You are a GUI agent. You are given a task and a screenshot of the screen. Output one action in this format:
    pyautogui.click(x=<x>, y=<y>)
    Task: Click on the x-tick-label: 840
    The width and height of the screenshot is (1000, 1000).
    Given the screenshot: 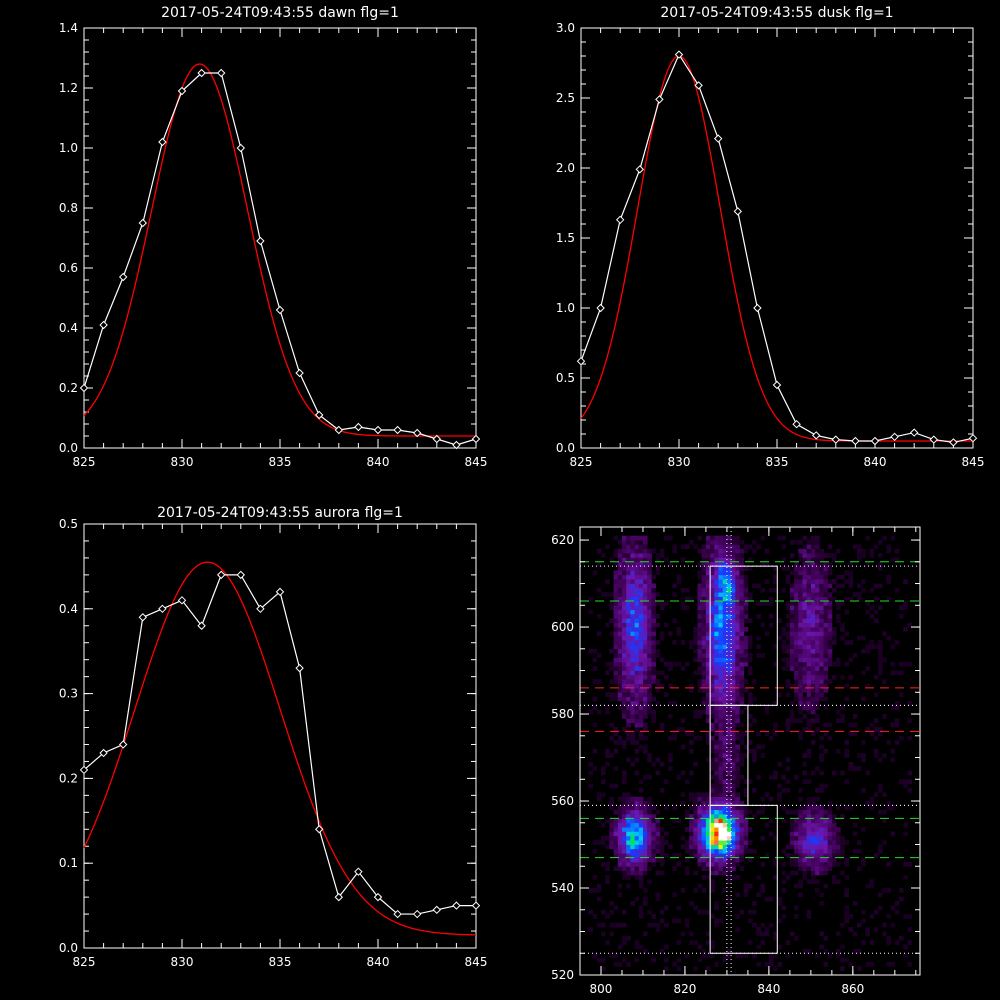 What is the action you would take?
    pyautogui.click(x=378, y=962)
    